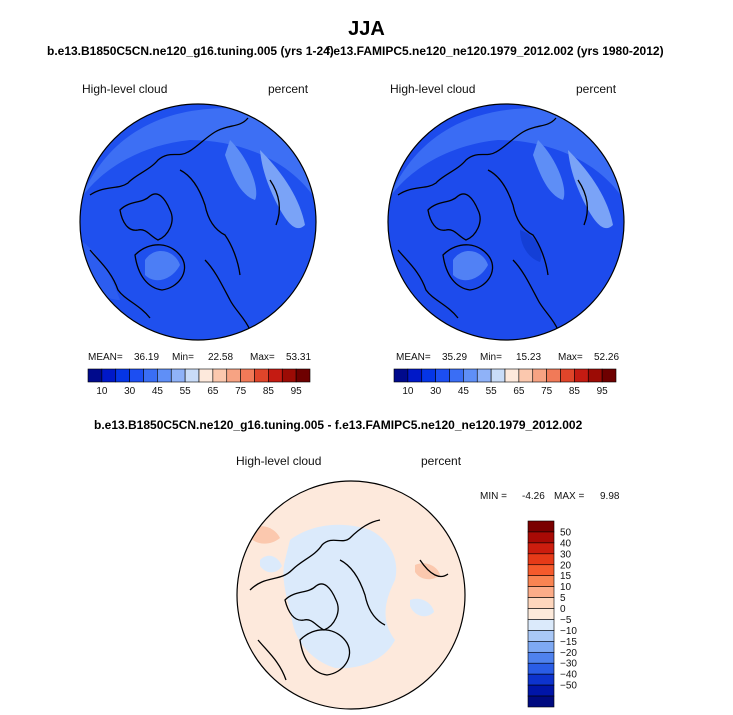  What do you see at coordinates (566, 532) in the screenshot?
I see `panel3-colorbar-tick-label: 50` at bounding box center [566, 532].